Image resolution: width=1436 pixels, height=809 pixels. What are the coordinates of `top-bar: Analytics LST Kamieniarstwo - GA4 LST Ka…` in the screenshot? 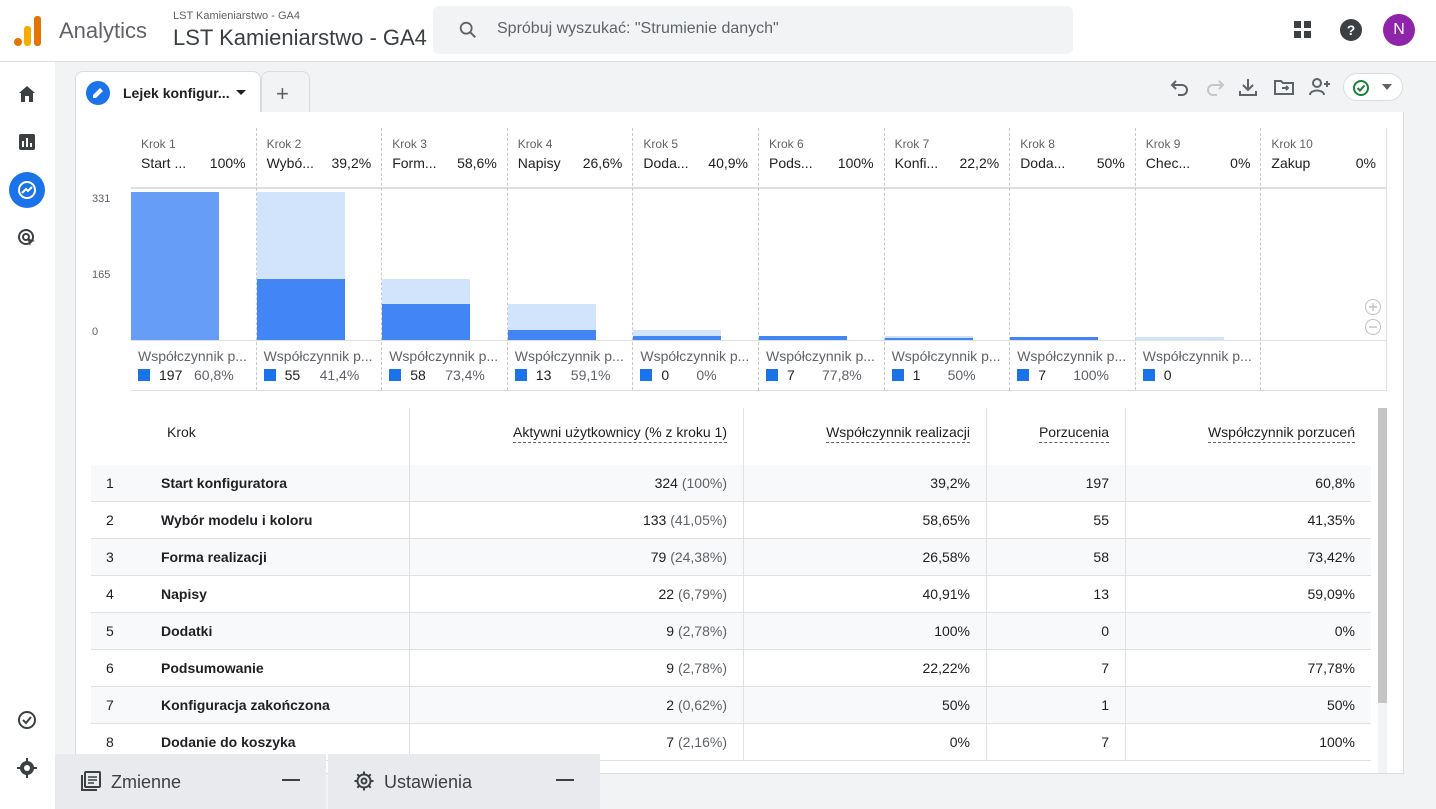 It's located at (718, 31).